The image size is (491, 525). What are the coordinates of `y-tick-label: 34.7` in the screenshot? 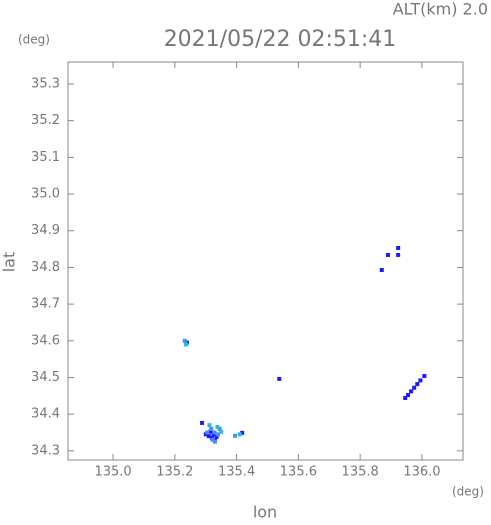 It's located at (45, 304).